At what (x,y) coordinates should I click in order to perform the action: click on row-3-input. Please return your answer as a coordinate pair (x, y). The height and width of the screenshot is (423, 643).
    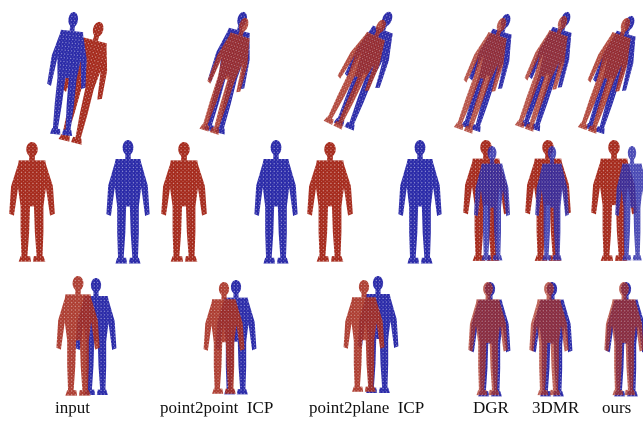
    Looking at the image, I should click on (86, 336).